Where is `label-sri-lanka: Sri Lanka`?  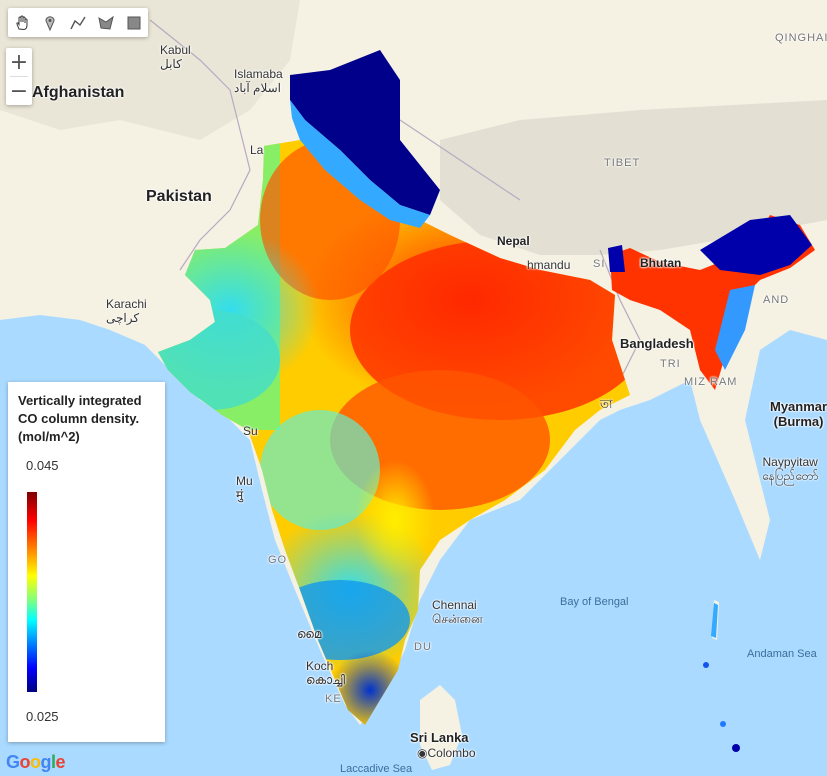 label-sri-lanka: Sri Lanka is located at coordinates (439, 737).